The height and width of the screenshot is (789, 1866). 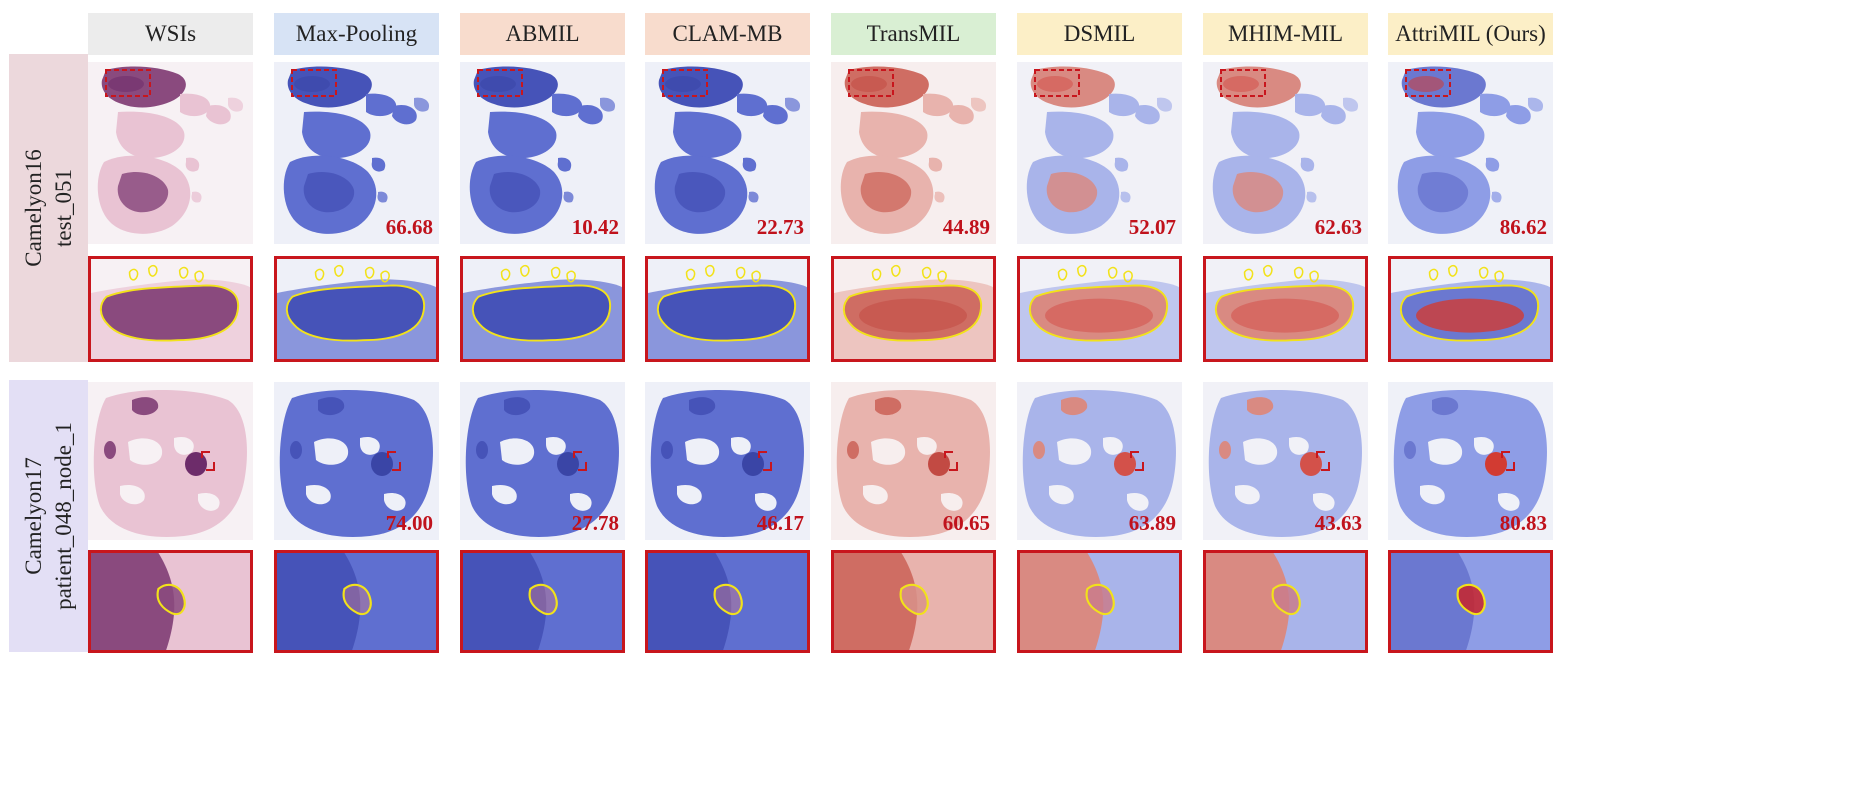 I want to click on wsi-heatmap-panel: 52.07, so click(x=1099, y=153).